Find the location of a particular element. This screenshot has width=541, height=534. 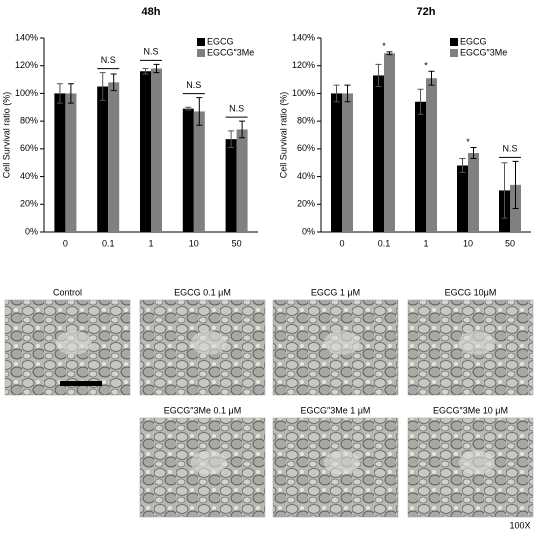

image-label: EGCG″3Me 0.1 μM is located at coordinates (202, 410).